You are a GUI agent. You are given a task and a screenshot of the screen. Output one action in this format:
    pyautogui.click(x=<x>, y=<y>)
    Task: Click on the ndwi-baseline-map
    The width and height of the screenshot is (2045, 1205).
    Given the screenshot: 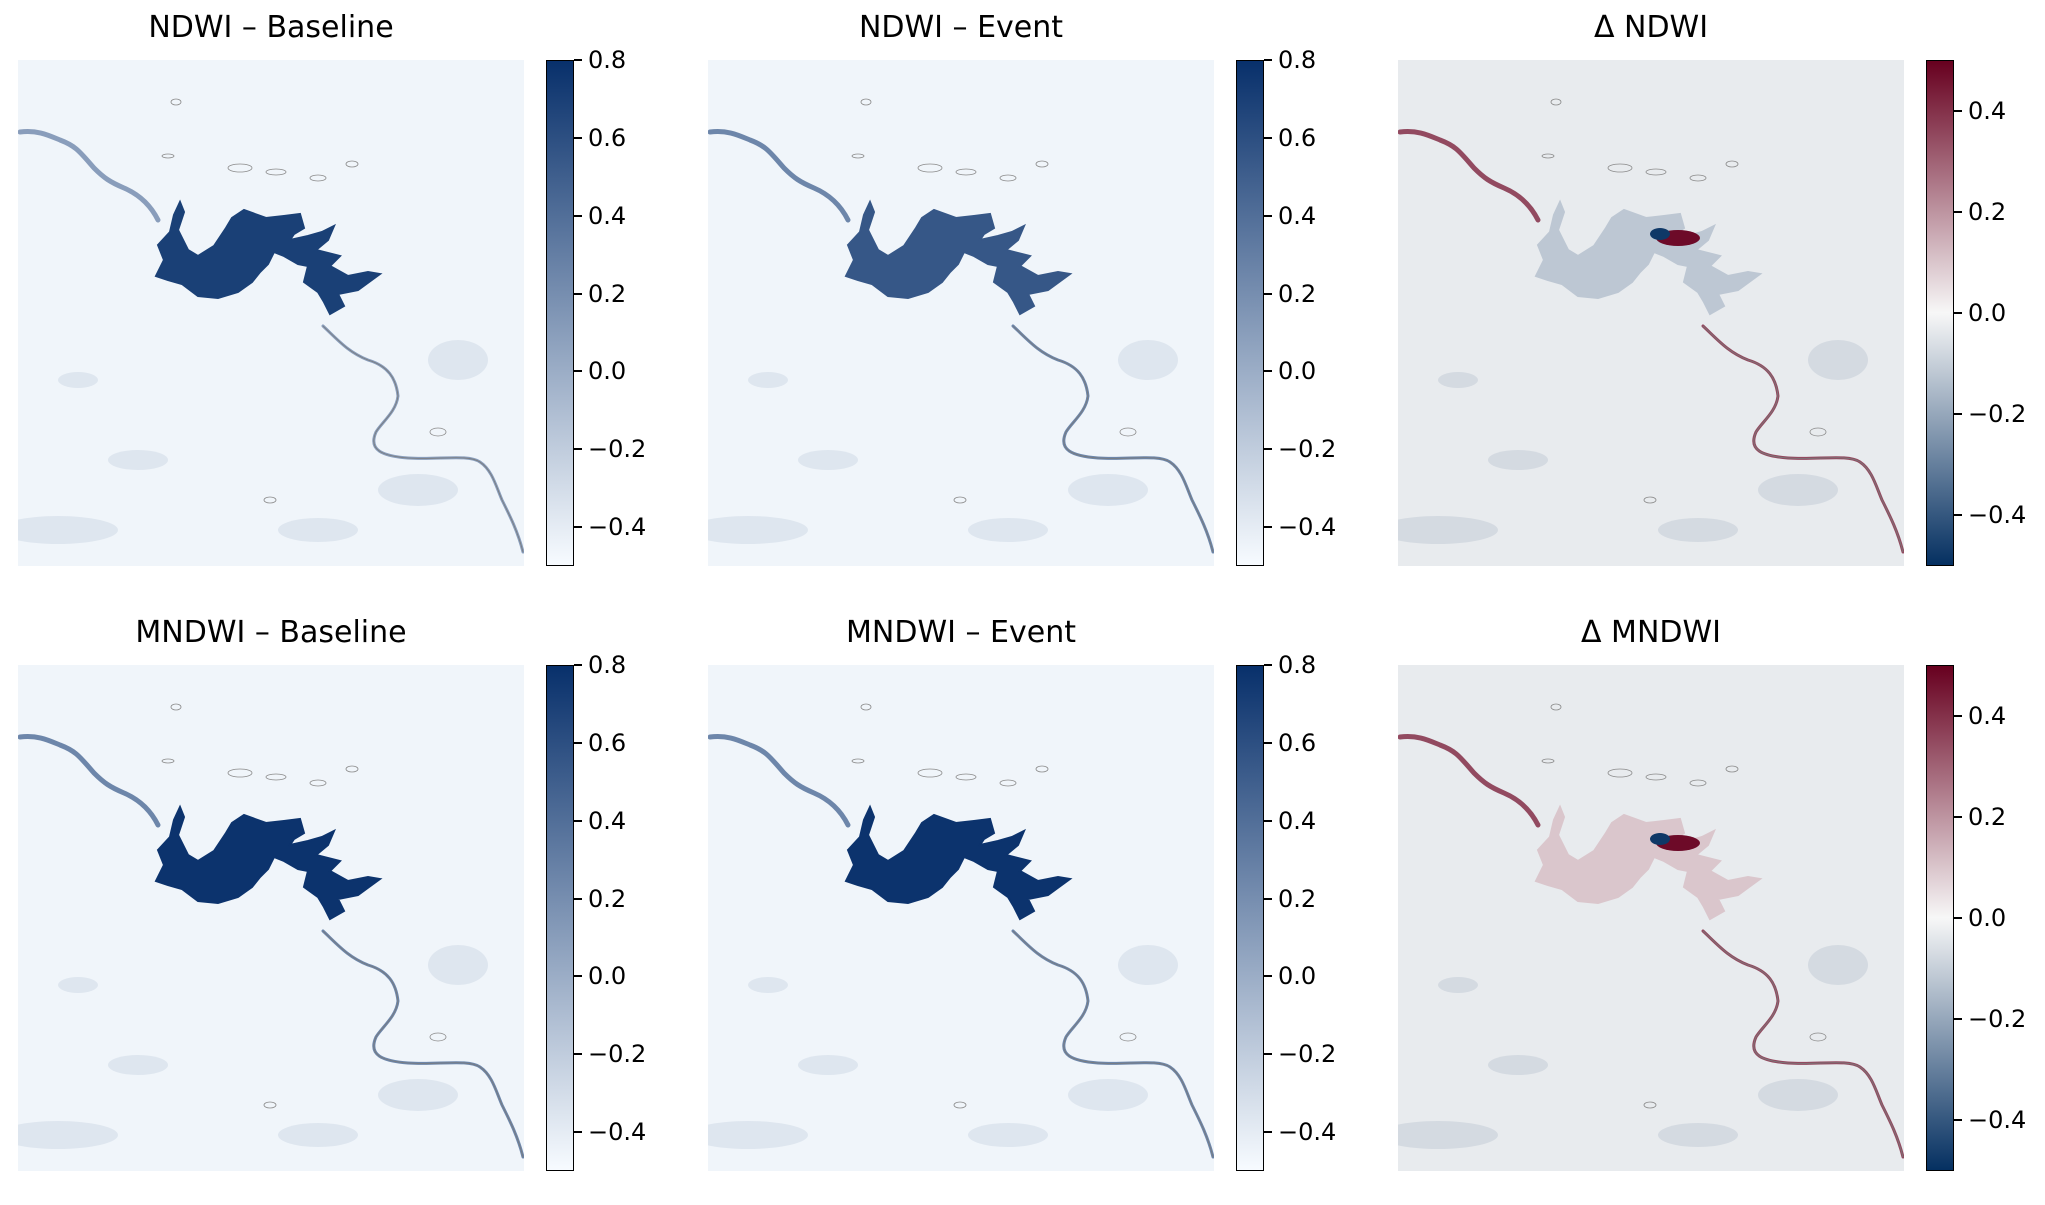 What is the action you would take?
    pyautogui.click(x=271, y=313)
    